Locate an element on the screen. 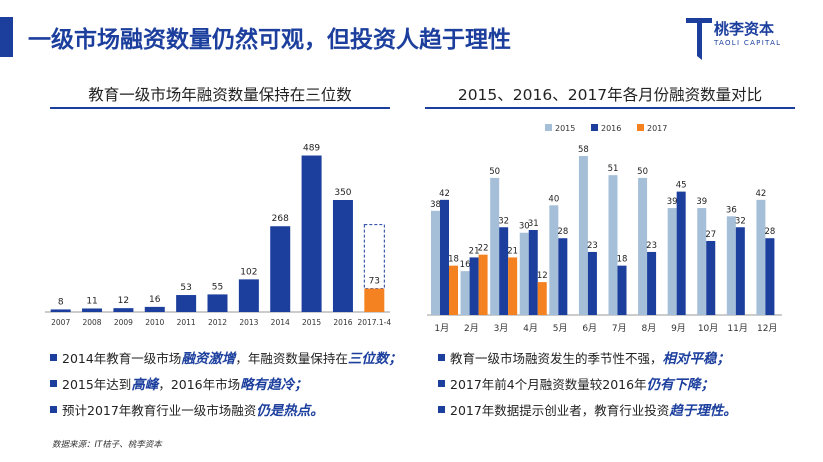 The height and width of the screenshot is (462, 823). tick-label: 5月 is located at coordinates (560, 328).